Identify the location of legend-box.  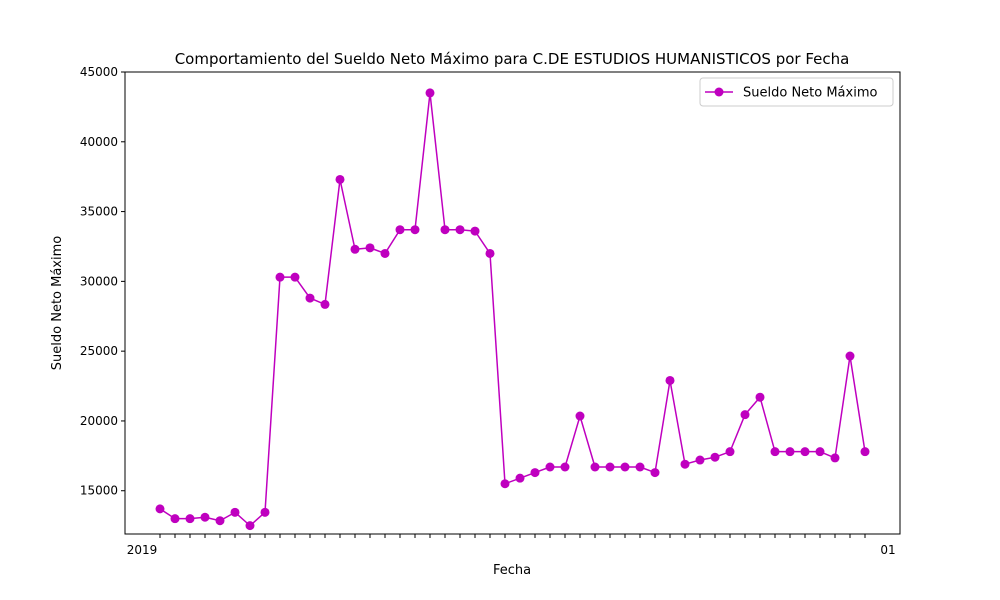
(796, 92).